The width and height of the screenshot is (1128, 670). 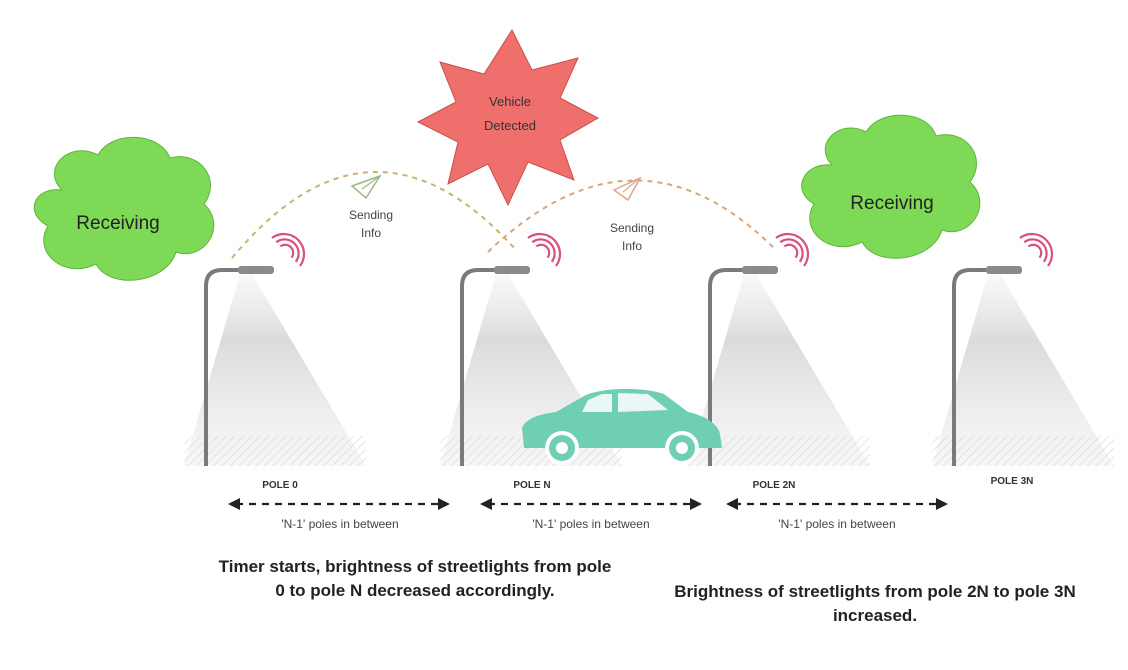 I want to click on burst-label-line1: Vehicle, so click(x=510, y=101).